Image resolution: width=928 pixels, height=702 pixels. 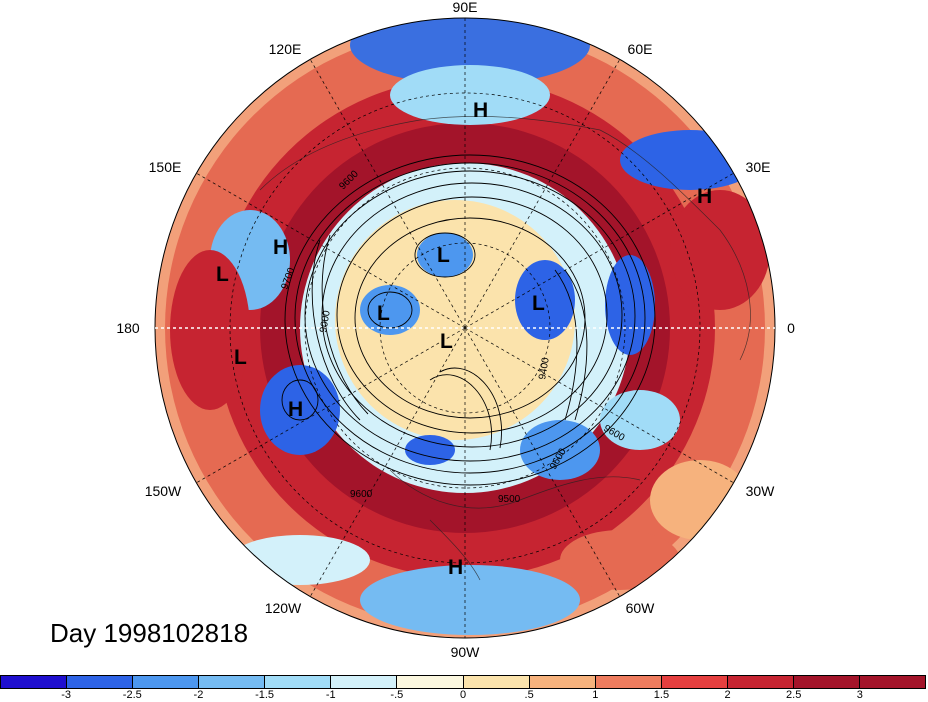 What do you see at coordinates (529, 695) in the screenshot?
I see `colorbar-tick-label: .5` at bounding box center [529, 695].